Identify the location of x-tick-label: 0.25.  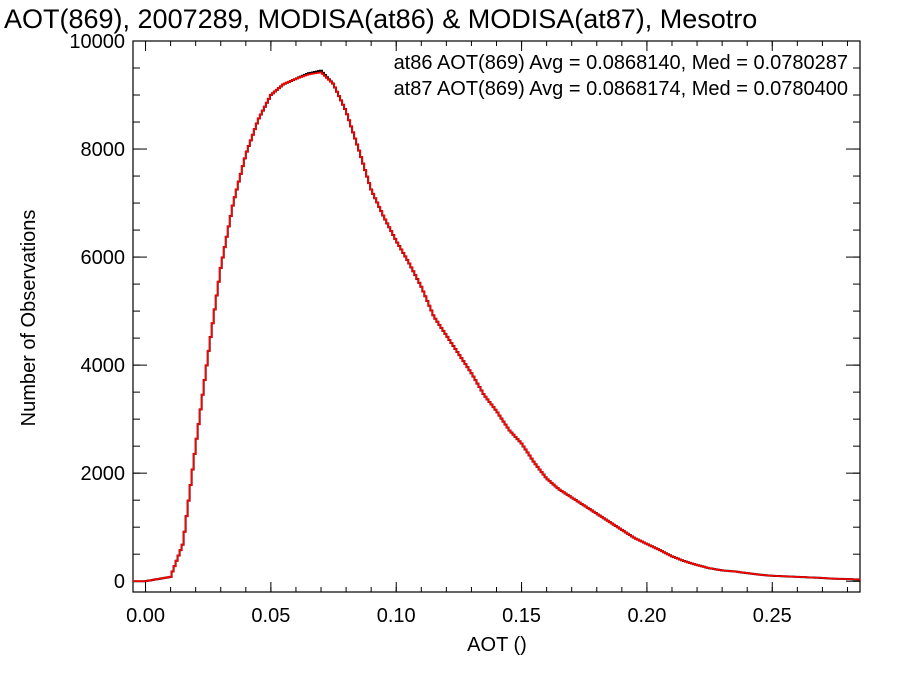
(772, 616).